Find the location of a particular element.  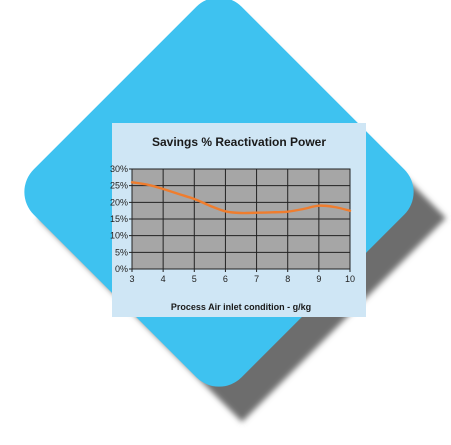

x-tick-label: 9 is located at coordinates (318, 279).